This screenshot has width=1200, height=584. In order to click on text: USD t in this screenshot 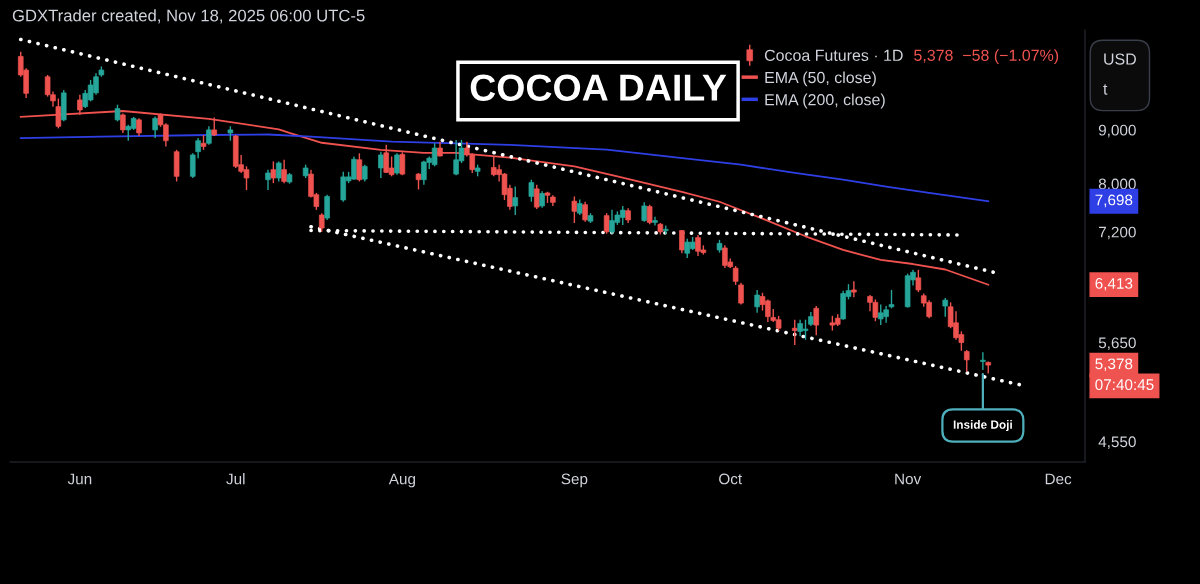, I will do `click(1119, 74)`.